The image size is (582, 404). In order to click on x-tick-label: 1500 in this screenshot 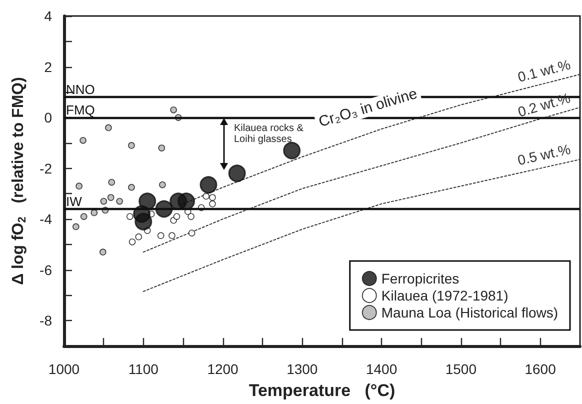, I will do `click(461, 369)`.